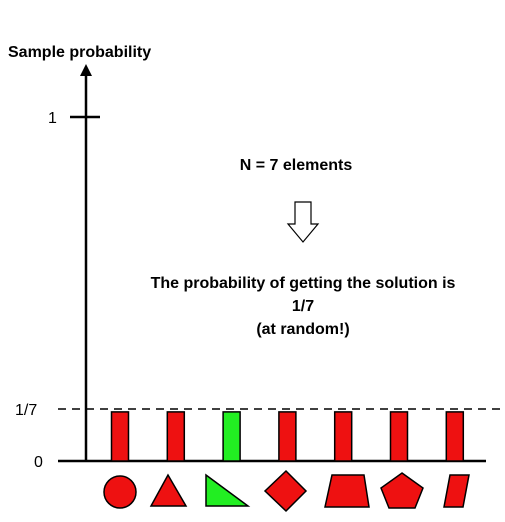  What do you see at coordinates (343, 436) in the screenshot?
I see `bar-trapezoid` at bounding box center [343, 436].